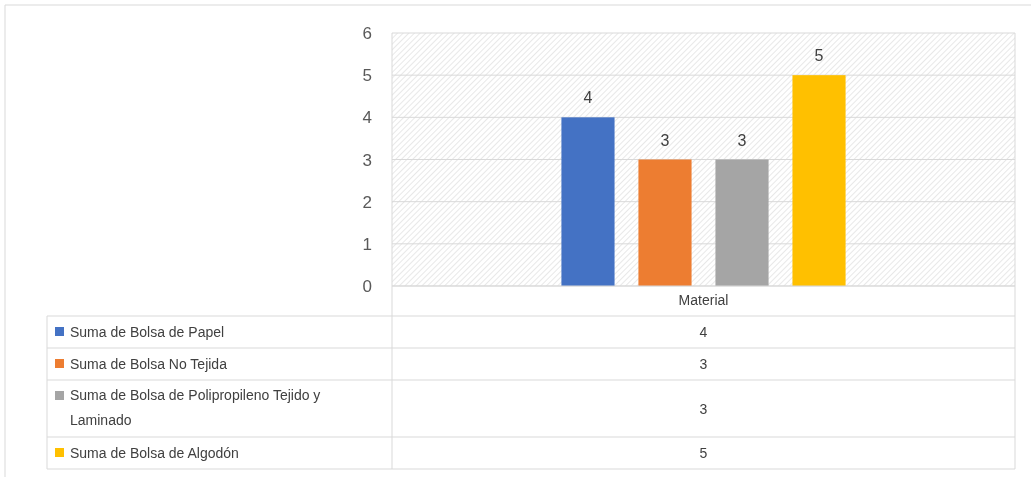 Image resolution: width=1031 pixels, height=477 pixels. I want to click on y-tick-label: 2, so click(367, 202).